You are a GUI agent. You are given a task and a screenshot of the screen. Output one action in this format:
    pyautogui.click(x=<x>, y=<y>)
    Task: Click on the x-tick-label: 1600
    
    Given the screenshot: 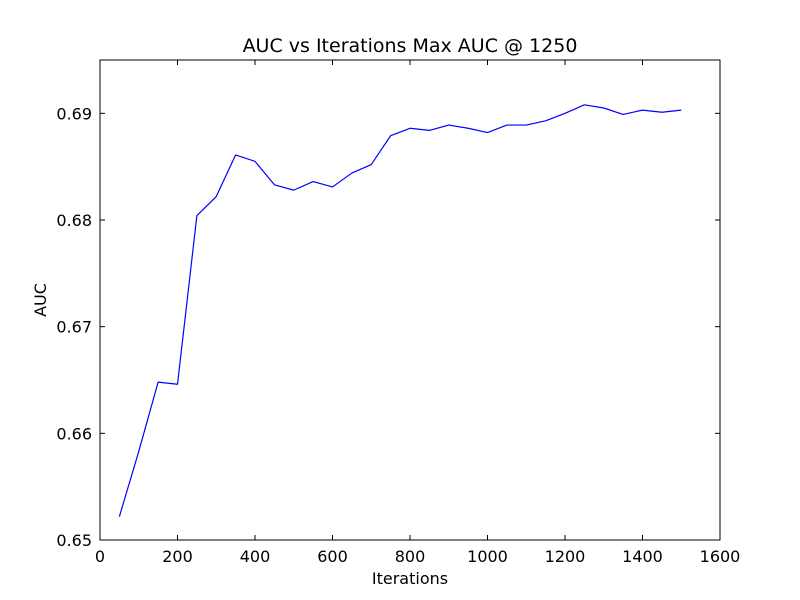 What is the action you would take?
    pyautogui.click(x=720, y=556)
    